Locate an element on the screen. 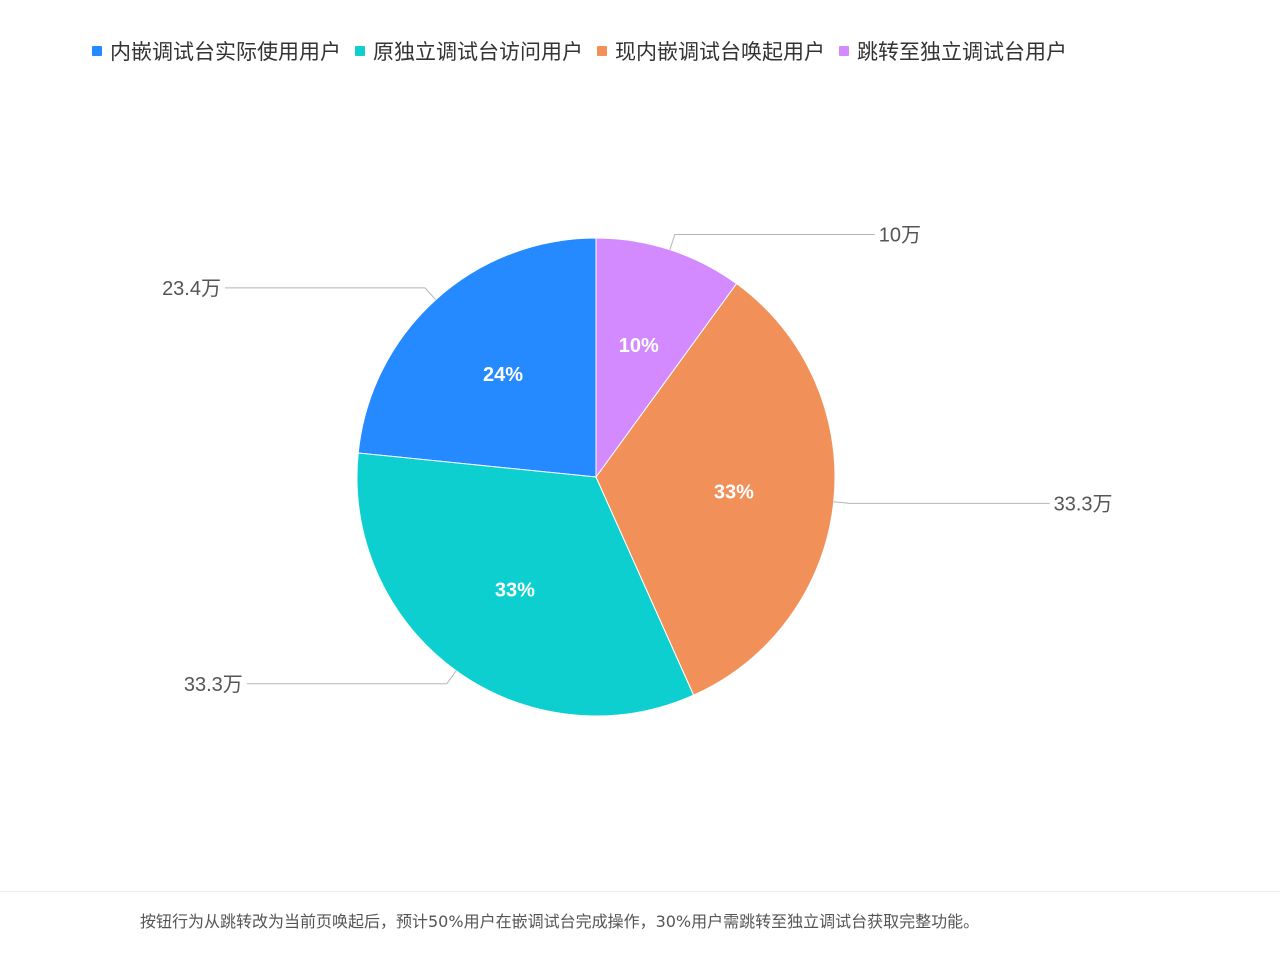 Image resolution: width=1280 pixels, height=970 pixels. legend-label: 现内嵌调试台唤起用户 is located at coordinates (720, 52).